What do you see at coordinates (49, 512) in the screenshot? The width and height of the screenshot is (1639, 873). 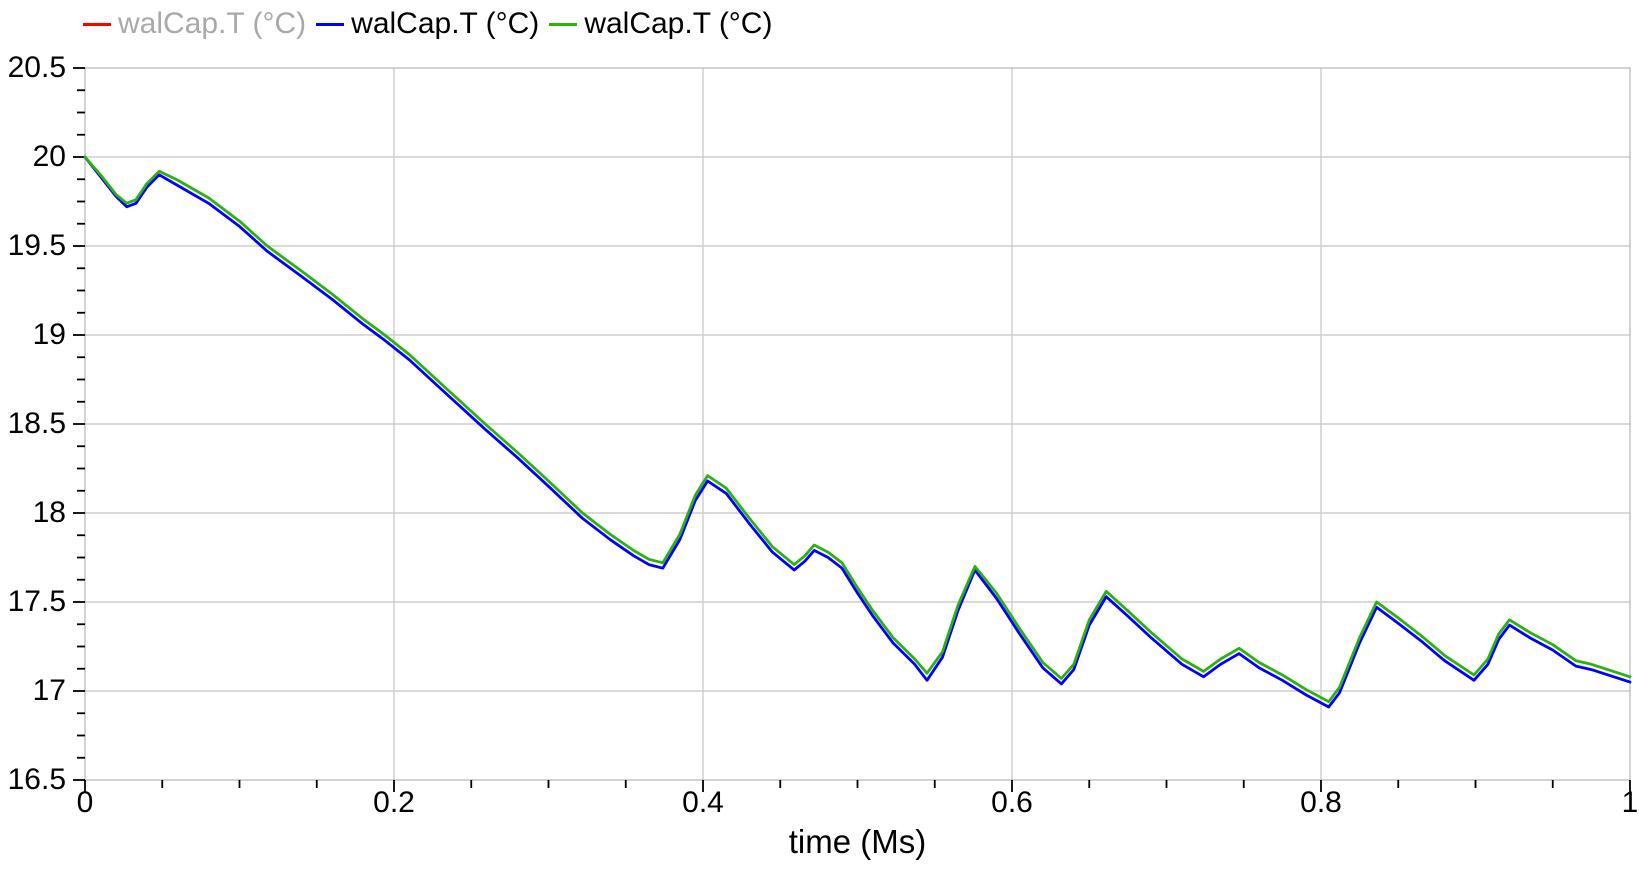 I see `y-tick-label: 18` at bounding box center [49, 512].